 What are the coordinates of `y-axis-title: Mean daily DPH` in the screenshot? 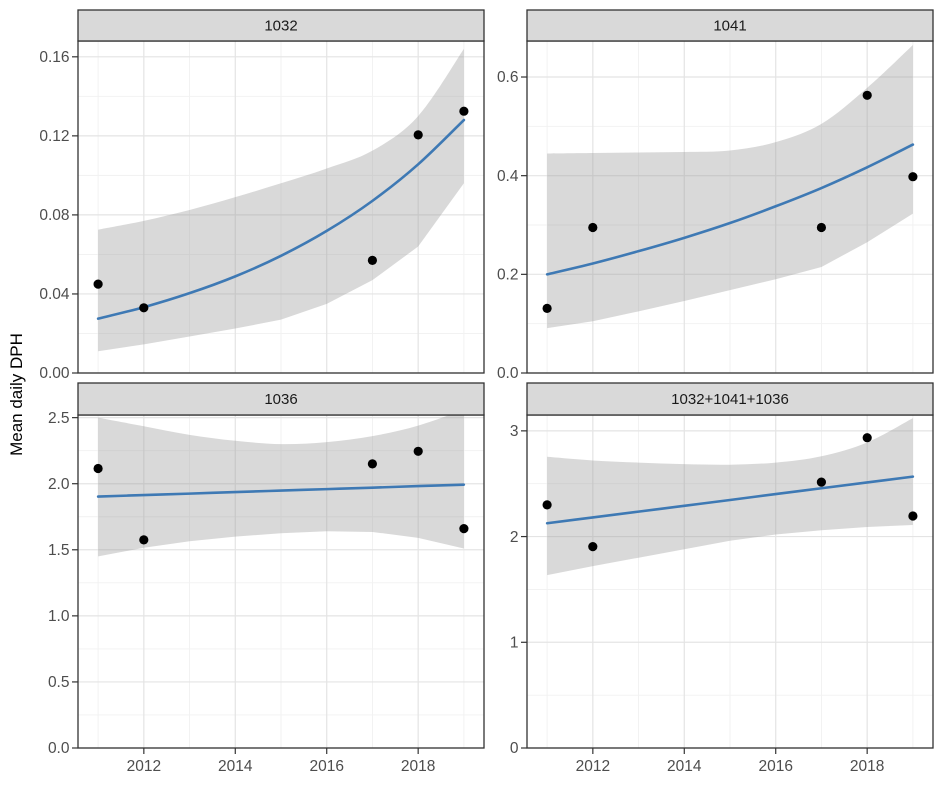 It's located at (16, 394).